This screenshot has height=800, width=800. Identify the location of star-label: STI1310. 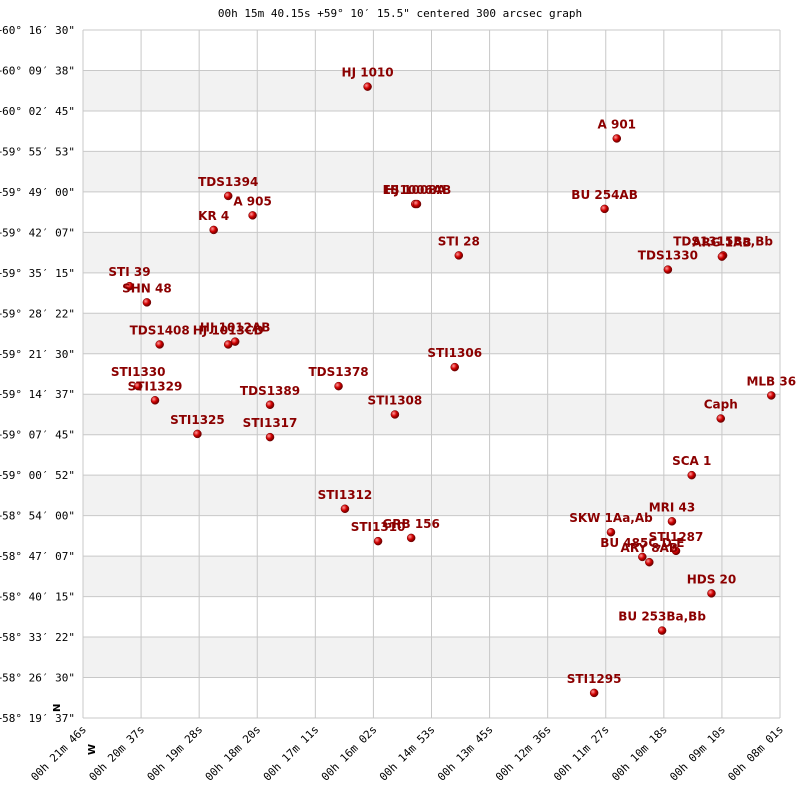
(378, 527).